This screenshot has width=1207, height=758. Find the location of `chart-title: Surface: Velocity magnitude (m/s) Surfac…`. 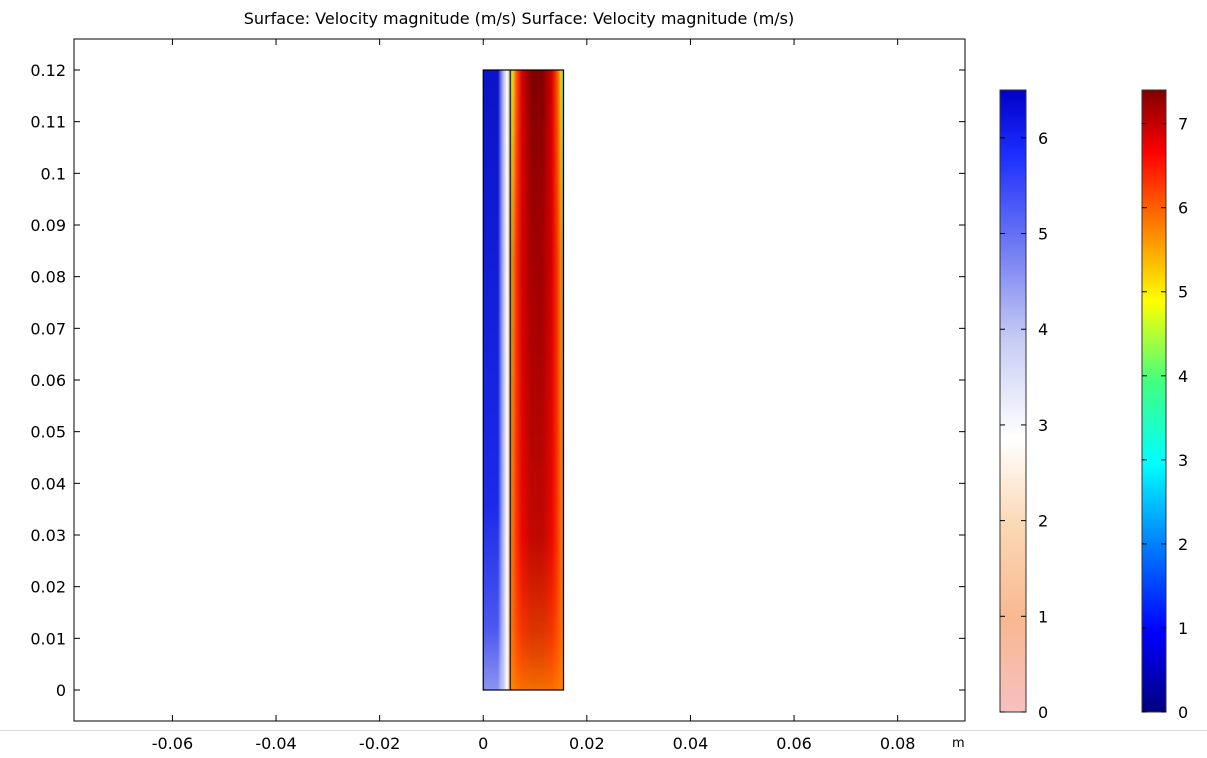

chart-title: Surface: Velocity magnitude (m/s) Surfac… is located at coordinates (519, 18).